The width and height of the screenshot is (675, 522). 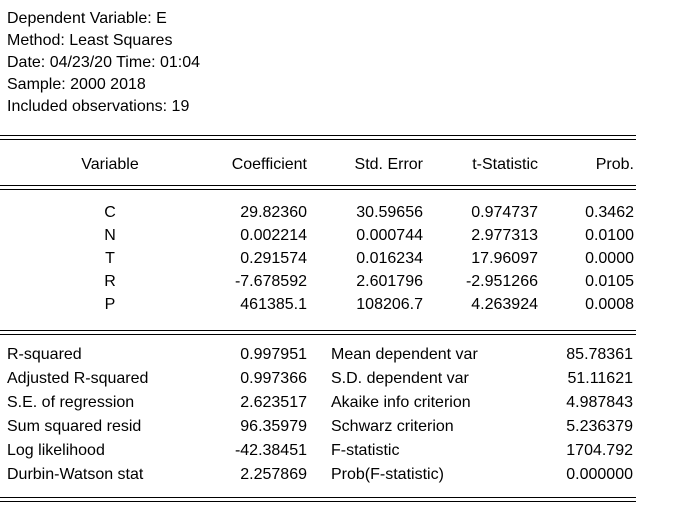 What do you see at coordinates (389, 258) in the screenshot?
I see `row-std-error: 0.016234` at bounding box center [389, 258].